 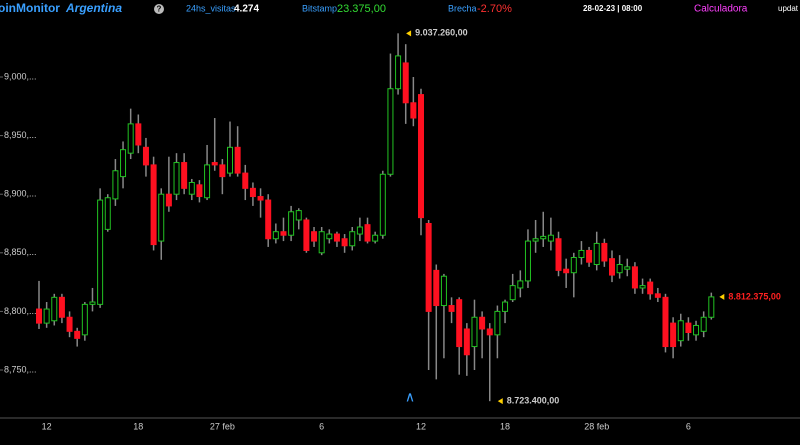 What do you see at coordinates (500, 401) in the screenshot?
I see `annotation-pointer` at bounding box center [500, 401].